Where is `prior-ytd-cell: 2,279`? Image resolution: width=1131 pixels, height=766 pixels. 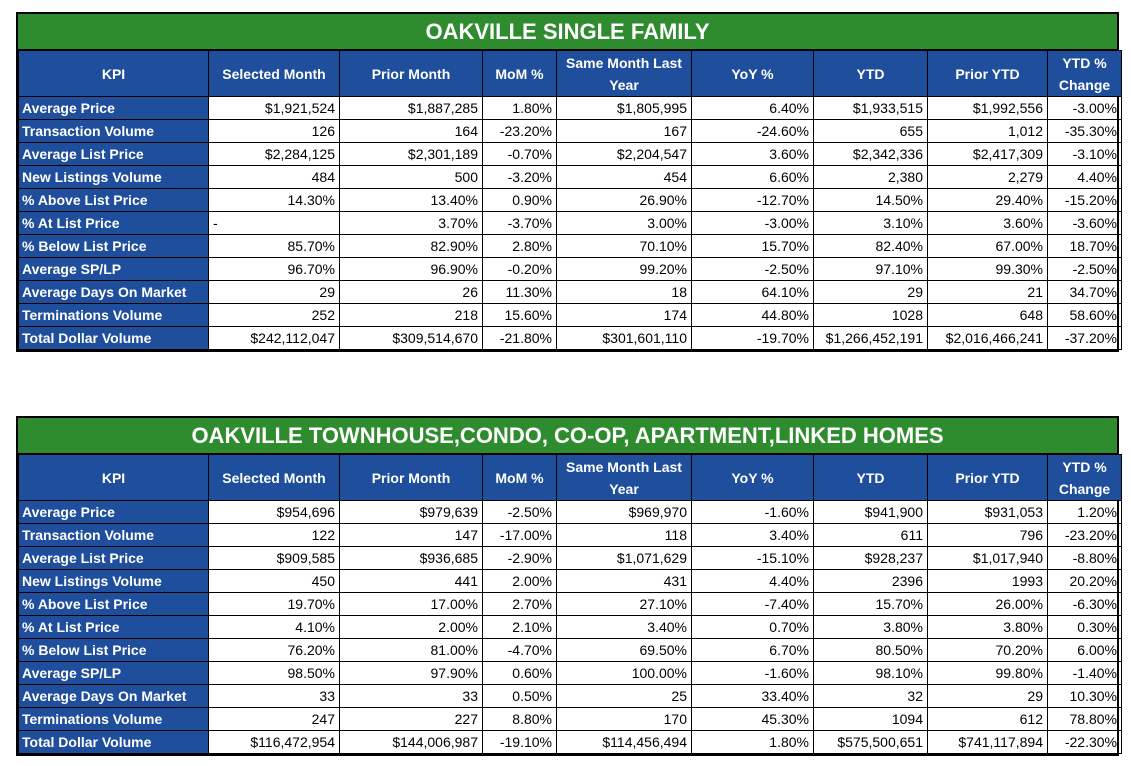 prior-ytd-cell: 2,279 is located at coordinates (987, 177).